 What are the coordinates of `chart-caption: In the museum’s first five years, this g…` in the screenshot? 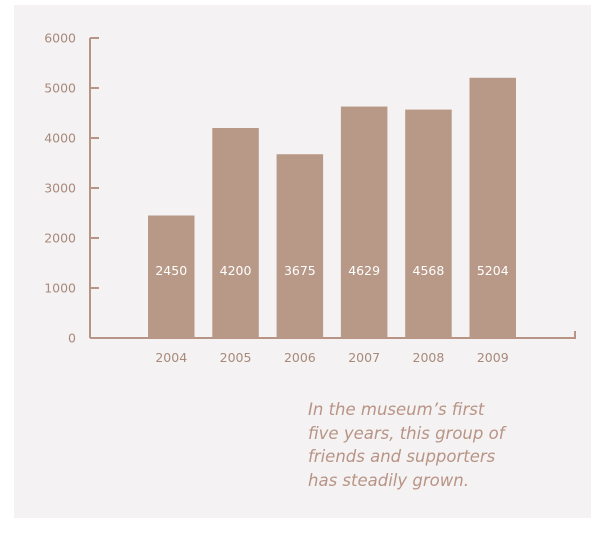 It's located at (428, 445).